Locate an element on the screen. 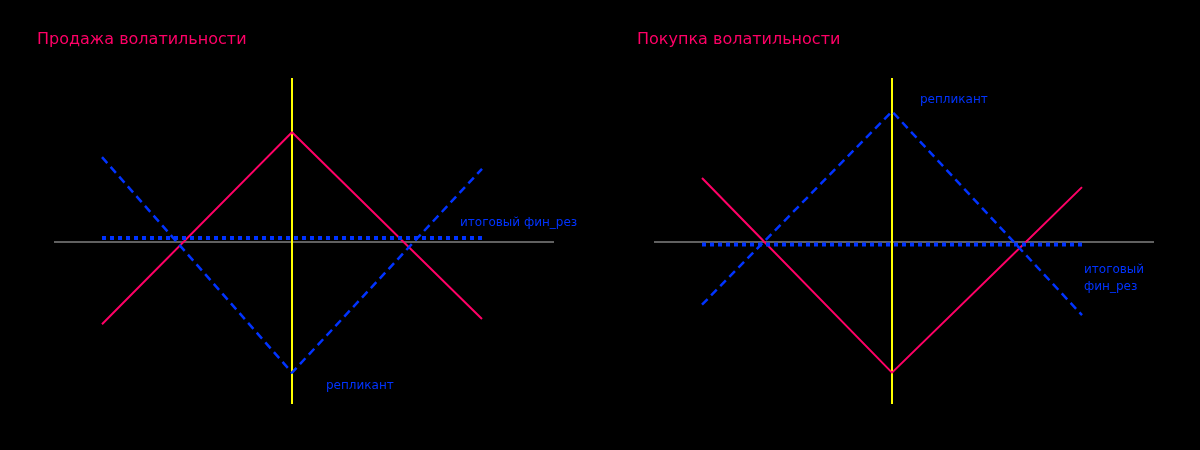  text: репликант is located at coordinates (360, 384).